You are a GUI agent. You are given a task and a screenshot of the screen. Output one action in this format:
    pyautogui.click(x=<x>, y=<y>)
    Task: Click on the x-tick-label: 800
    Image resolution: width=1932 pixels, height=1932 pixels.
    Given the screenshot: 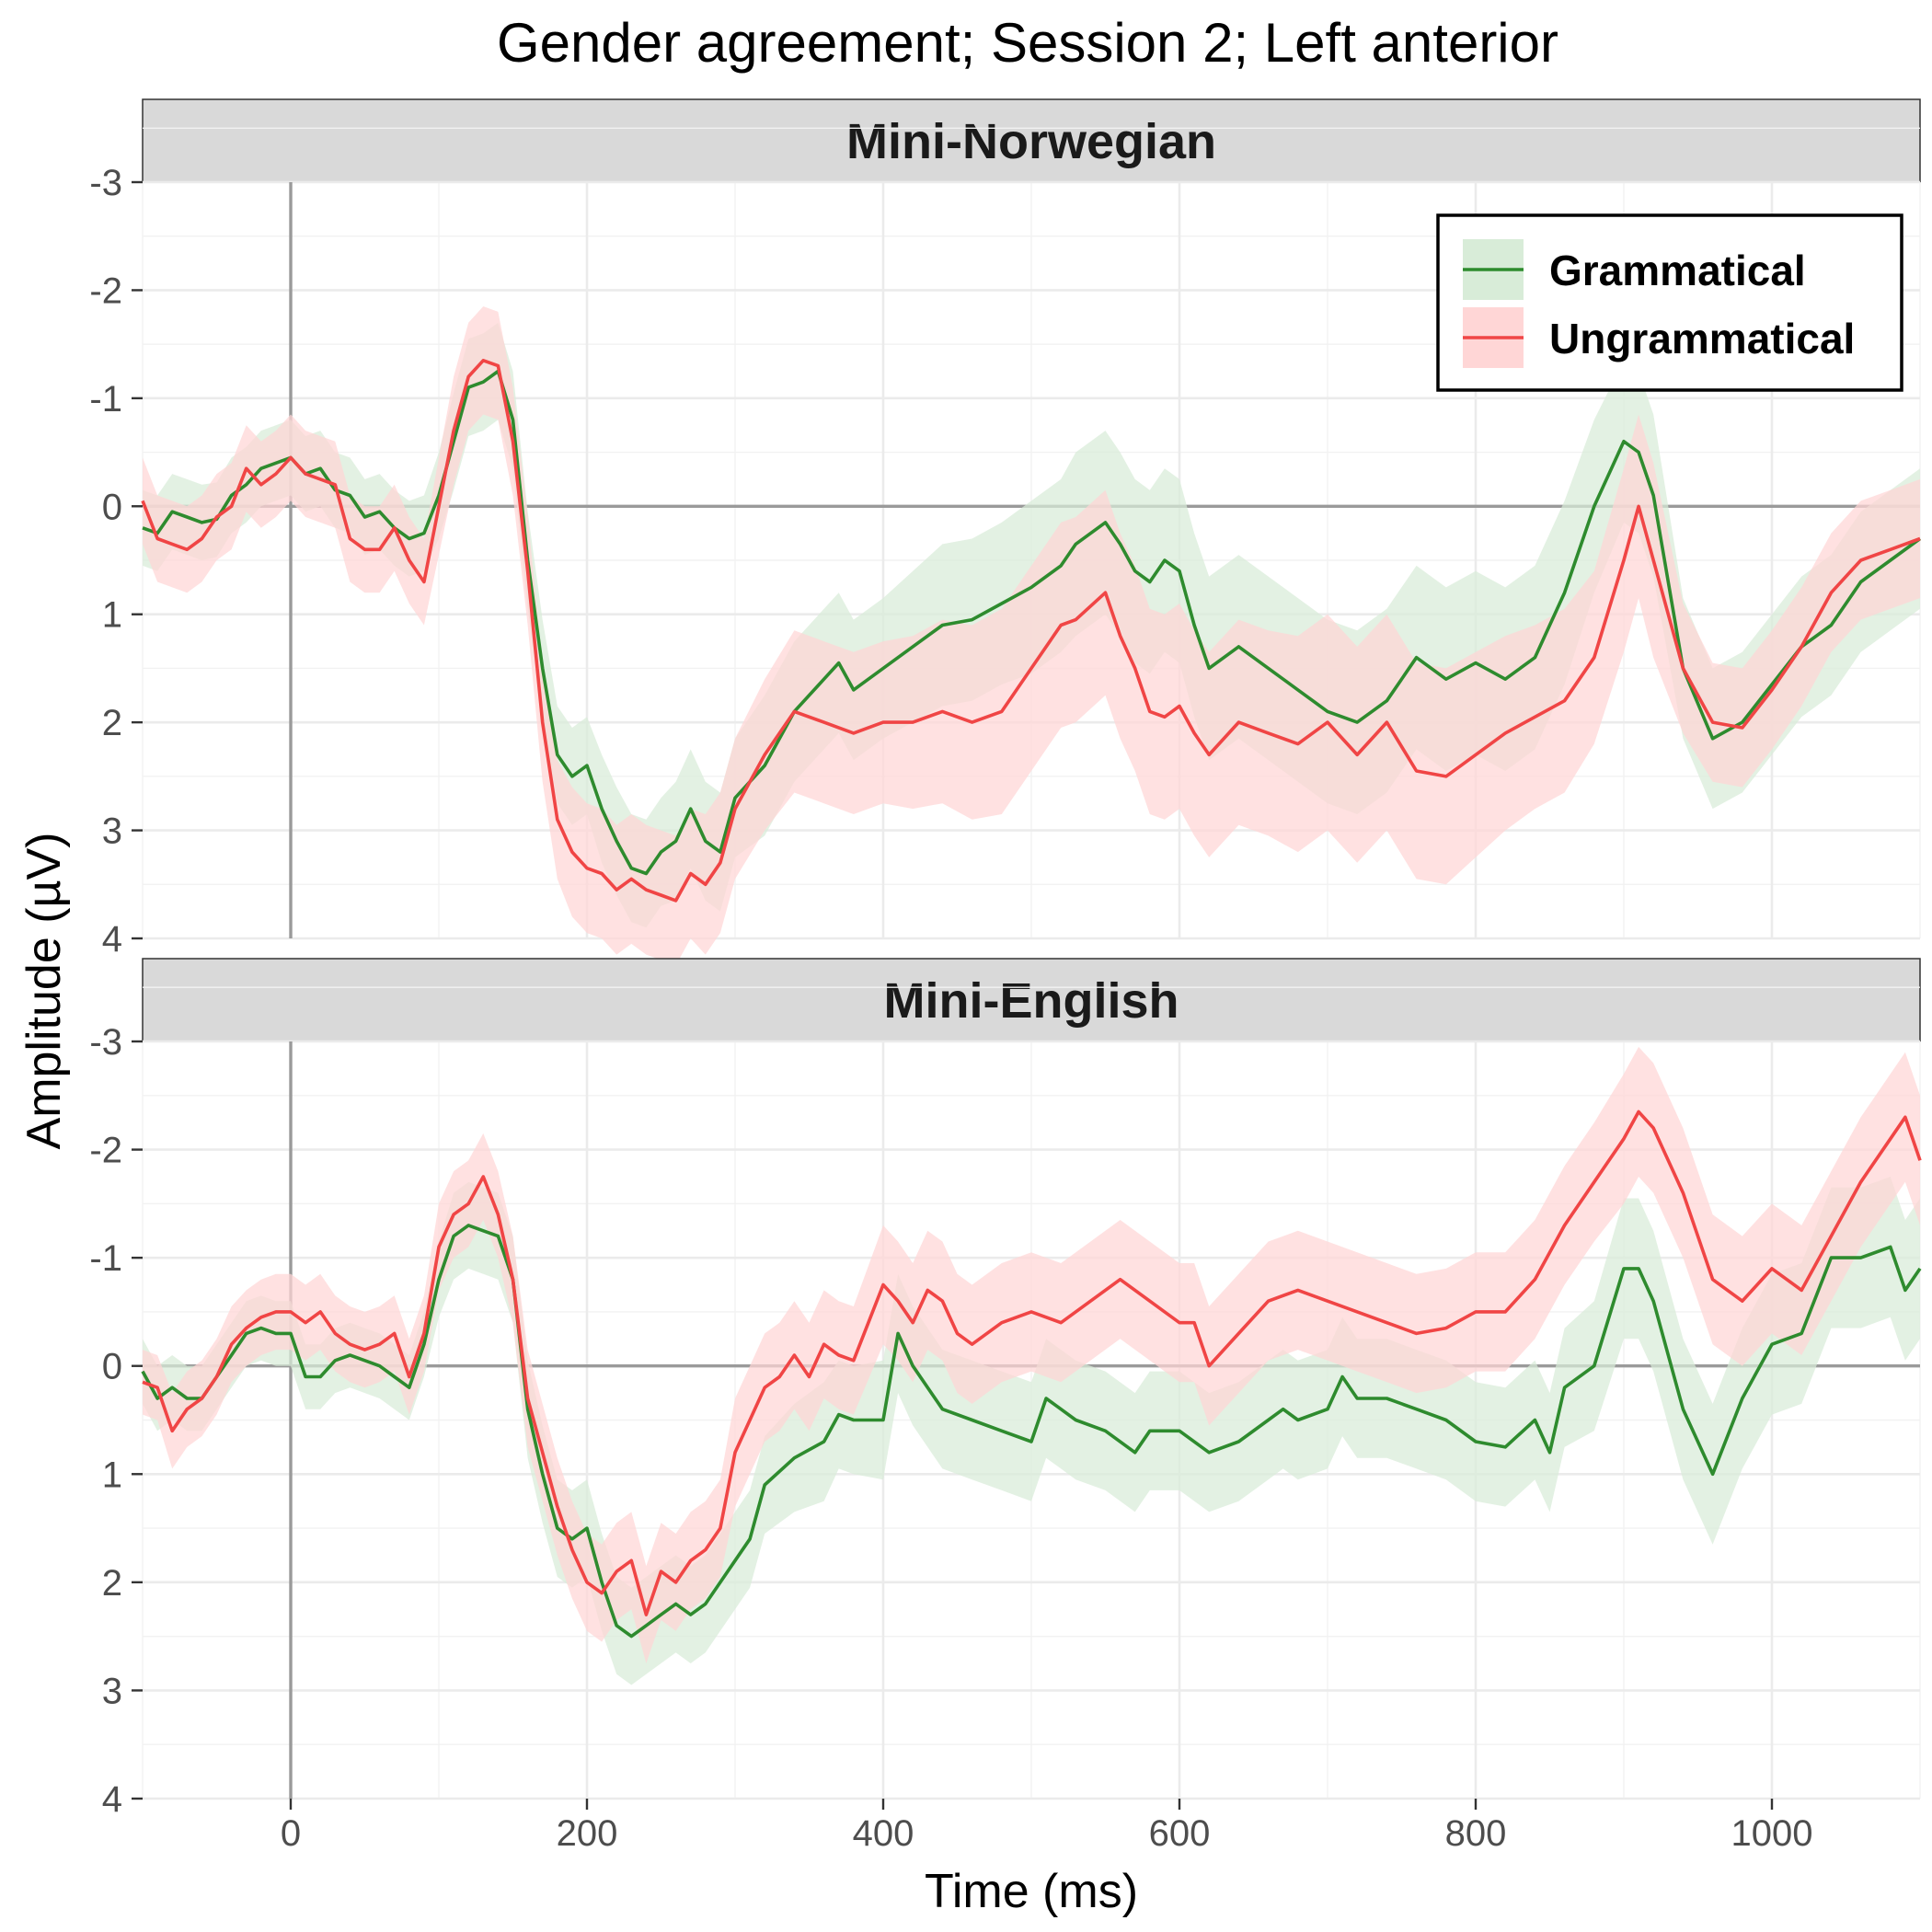 What is the action you would take?
    pyautogui.click(x=1476, y=1833)
    